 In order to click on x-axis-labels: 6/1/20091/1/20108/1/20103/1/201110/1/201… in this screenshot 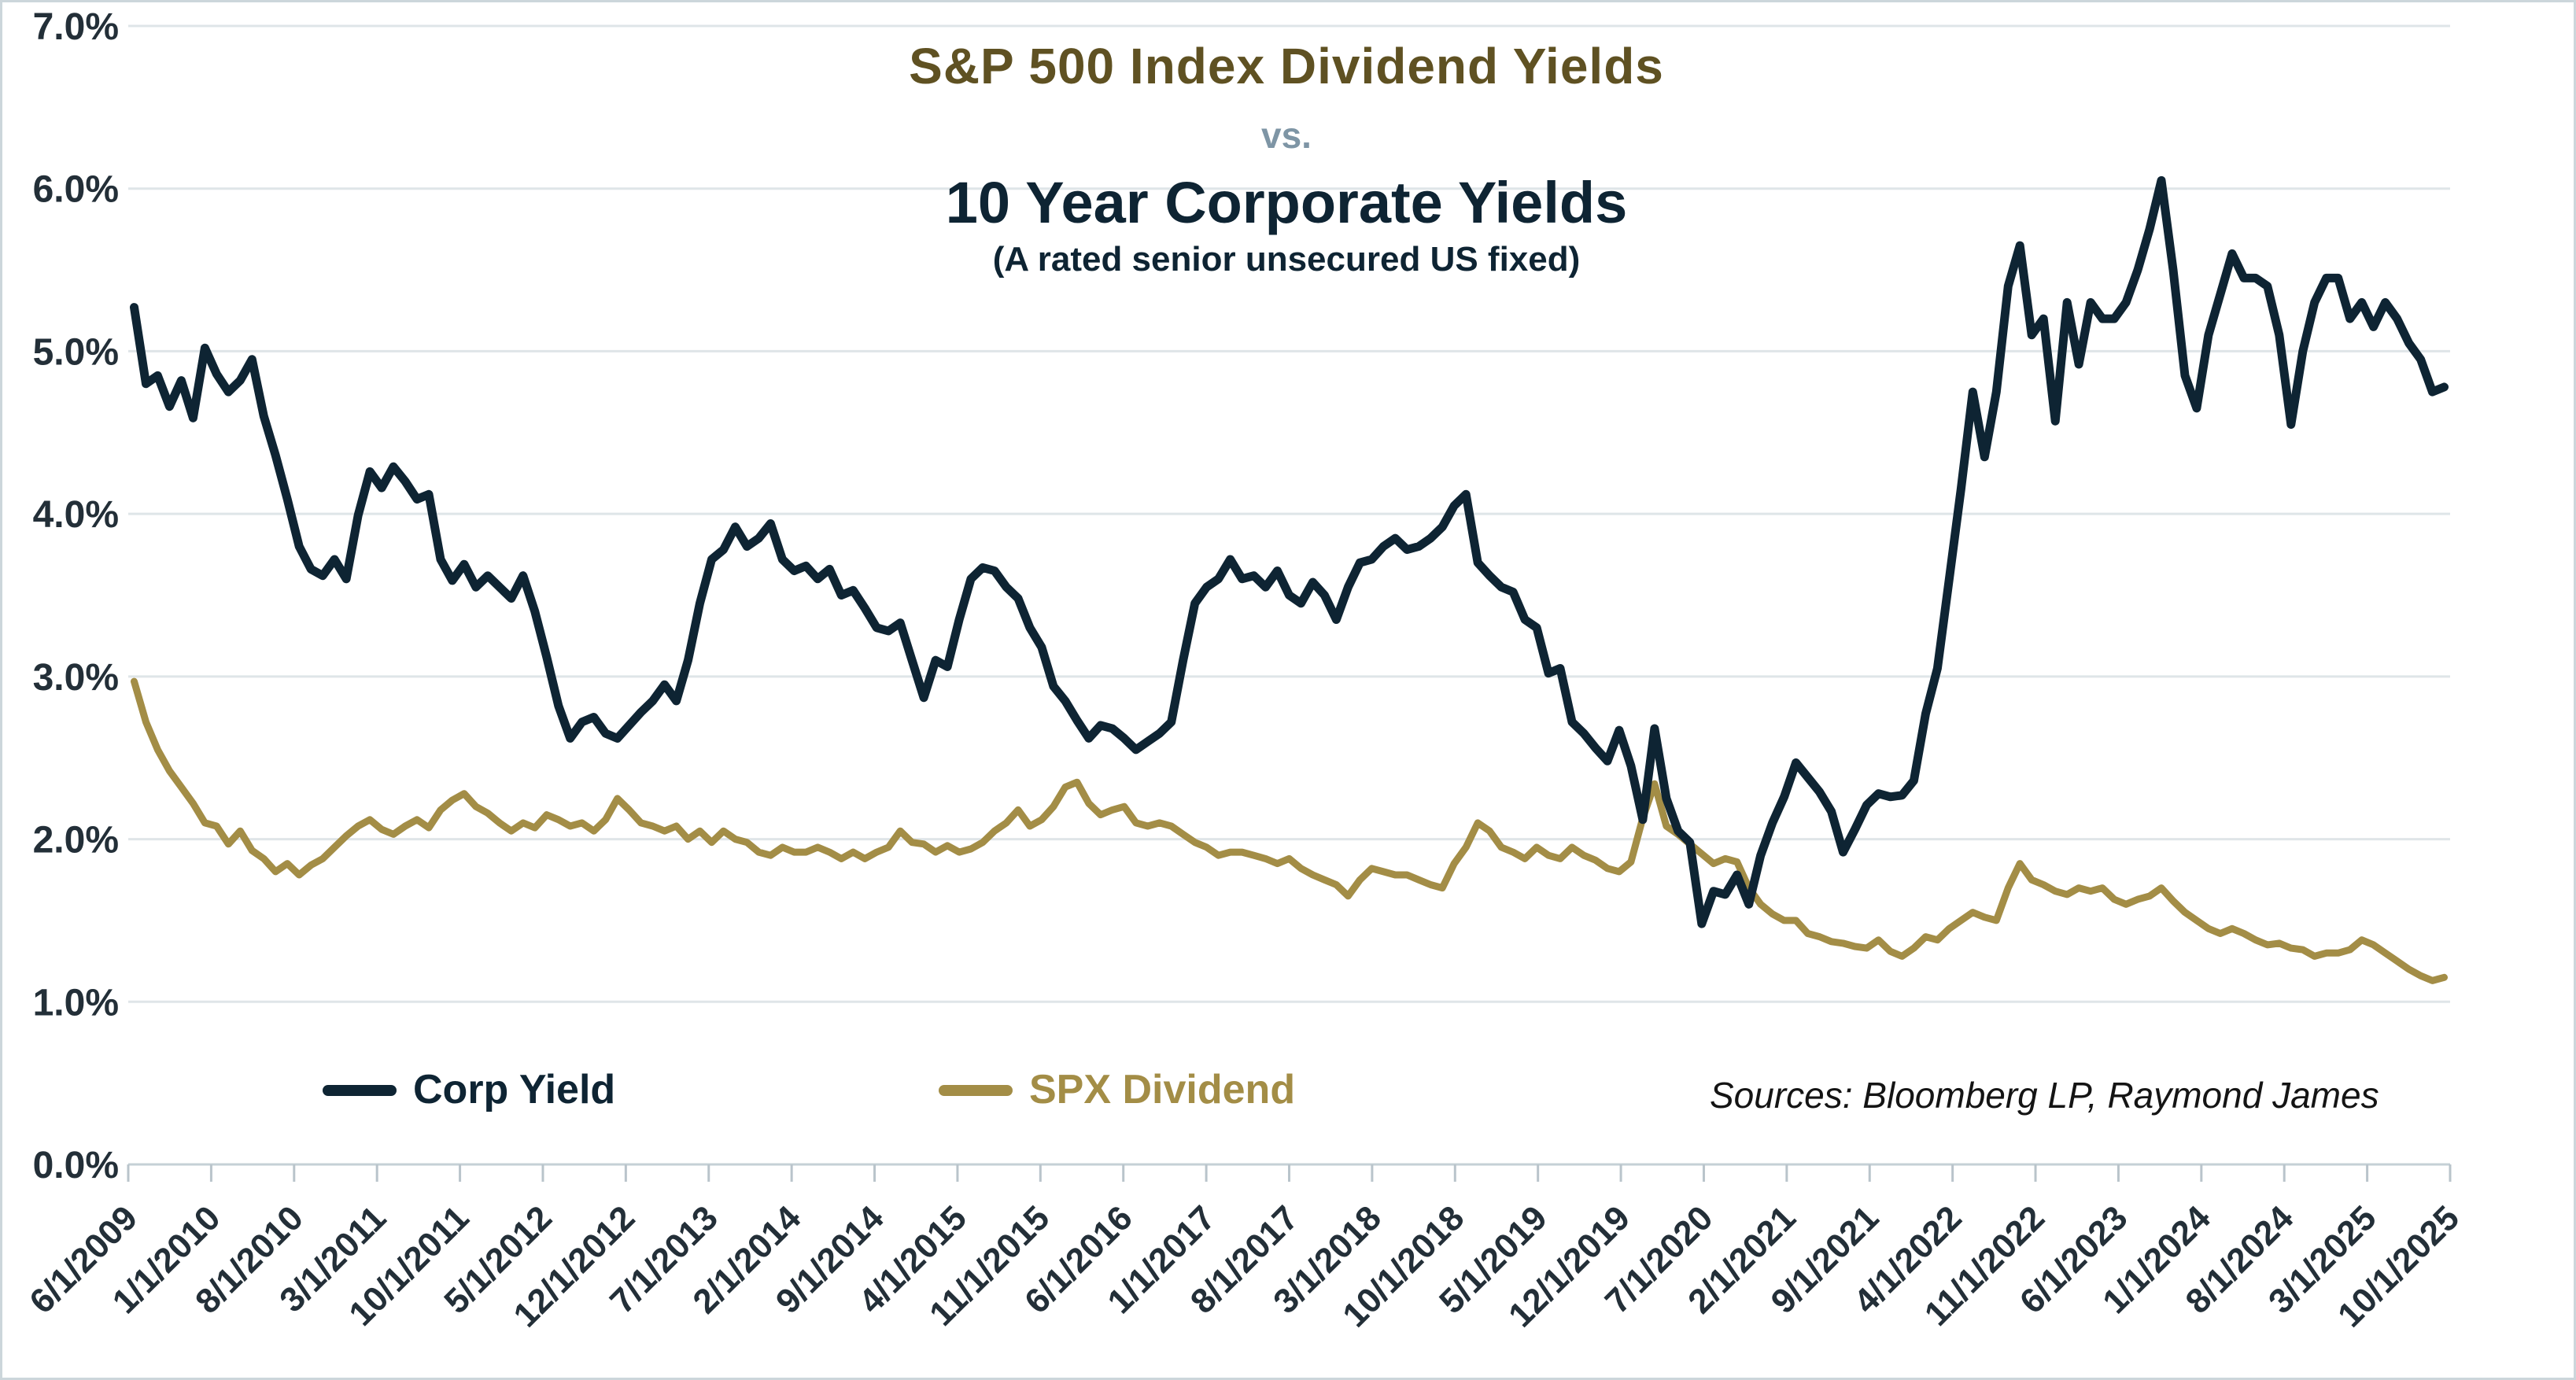, I will do `click(1245, 1266)`.